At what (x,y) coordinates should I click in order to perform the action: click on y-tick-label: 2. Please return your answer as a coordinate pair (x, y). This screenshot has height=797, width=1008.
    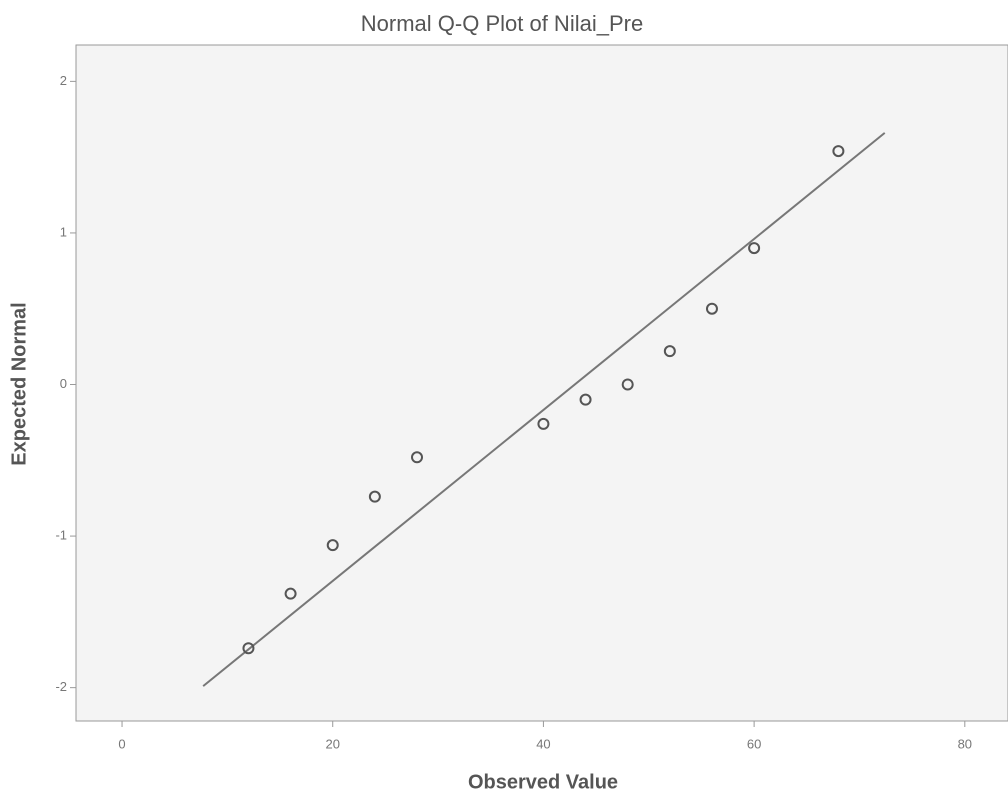
    Looking at the image, I should click on (63, 80).